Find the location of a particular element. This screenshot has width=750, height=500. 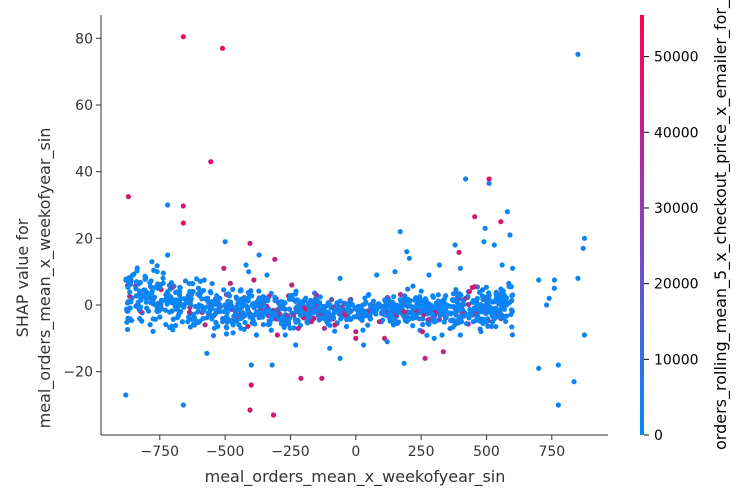

x-tick-label: 250 is located at coordinates (421, 452).